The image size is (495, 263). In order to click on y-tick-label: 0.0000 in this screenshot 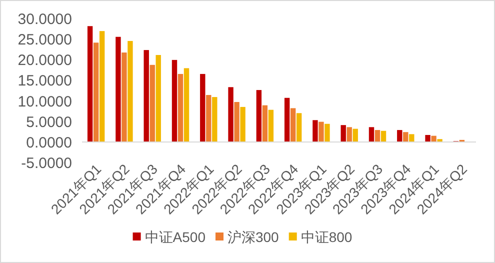, I will do `click(49, 143)`.